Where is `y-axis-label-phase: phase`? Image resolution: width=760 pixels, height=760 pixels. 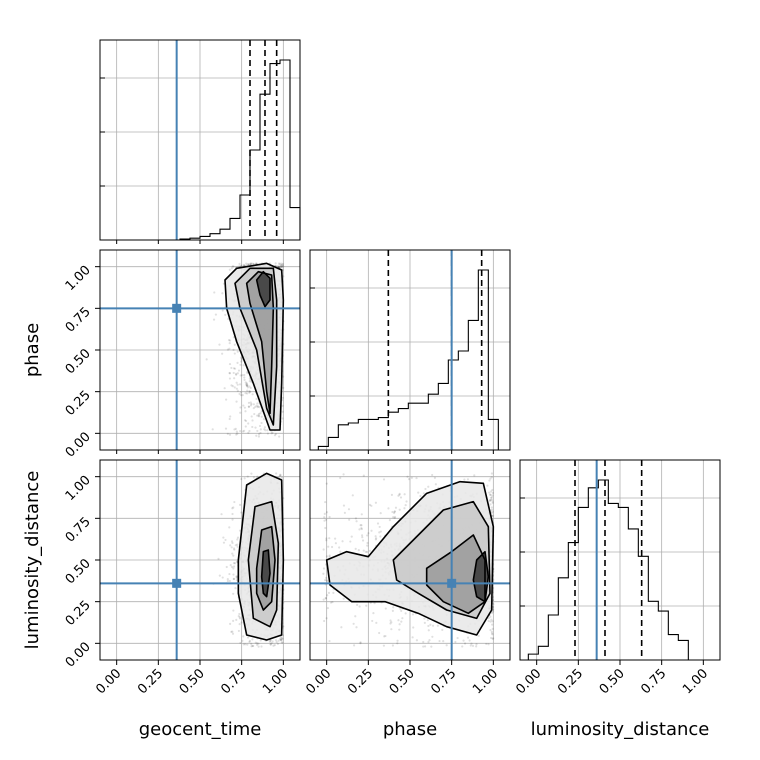 y-axis-label-phase: phase is located at coordinates (32, 350).